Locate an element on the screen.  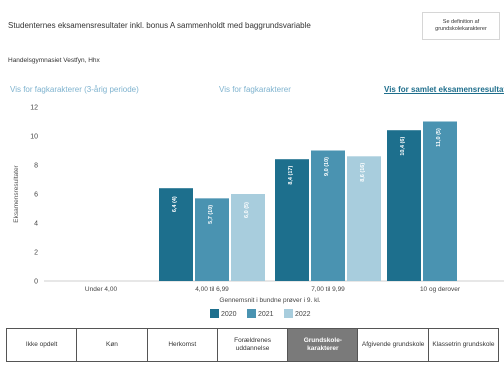
x-tick-label: 7,00 til 9,99 is located at coordinates (328, 289).